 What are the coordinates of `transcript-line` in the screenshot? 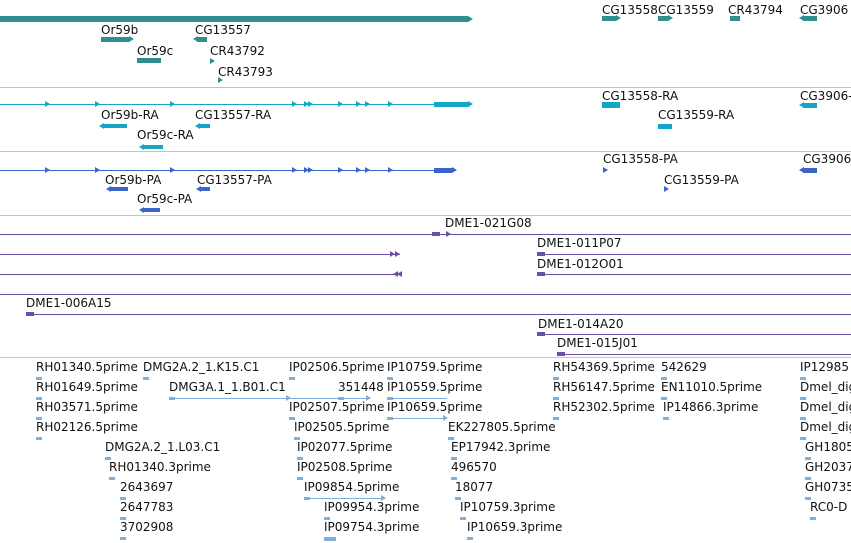 It's located at (235, 104).